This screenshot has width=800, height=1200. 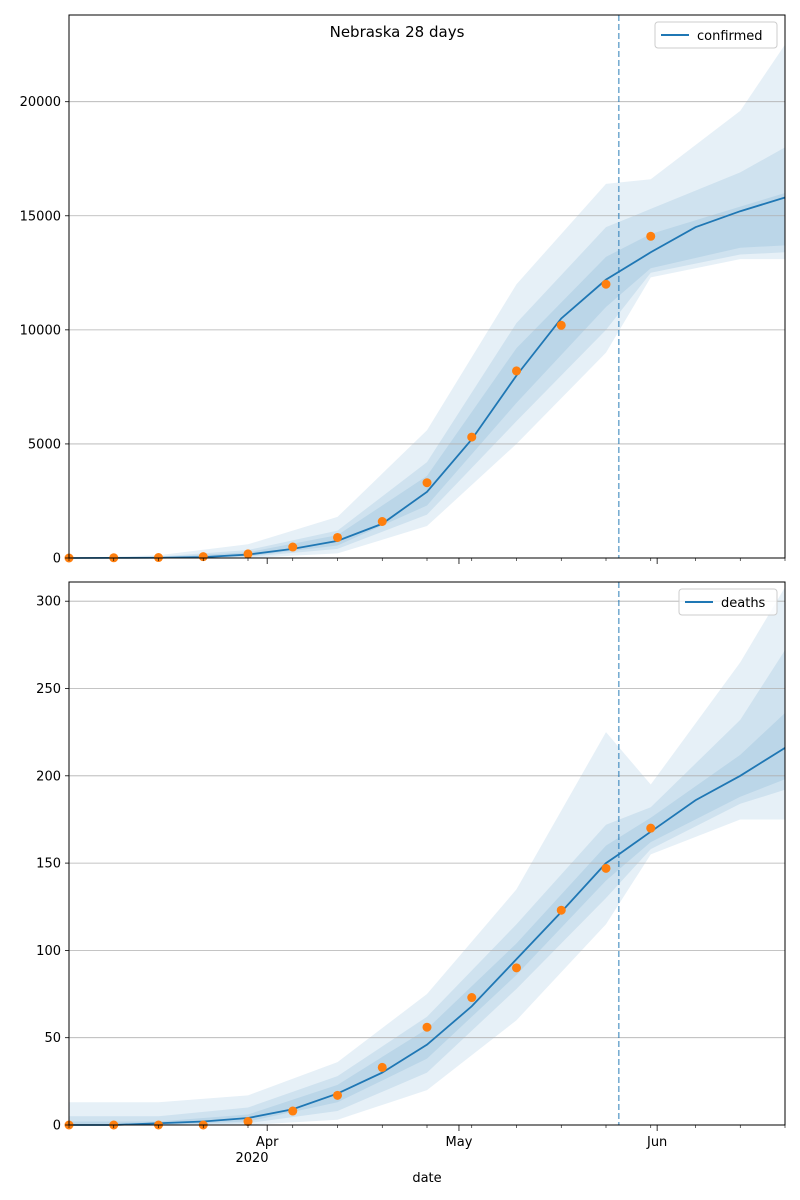 I want to click on deaths-legend-label: deaths, so click(x=743, y=603).